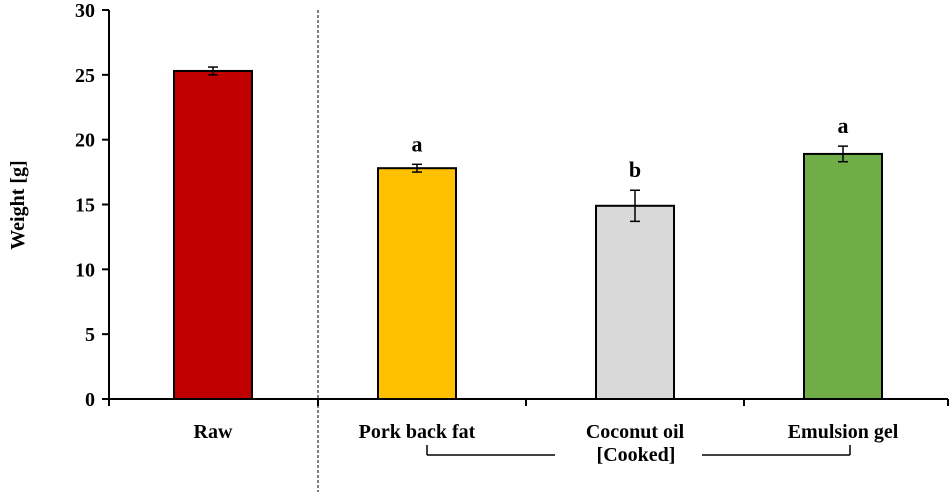 The width and height of the screenshot is (952, 496). I want to click on y-axis-title: Weight [g], so click(18, 204).